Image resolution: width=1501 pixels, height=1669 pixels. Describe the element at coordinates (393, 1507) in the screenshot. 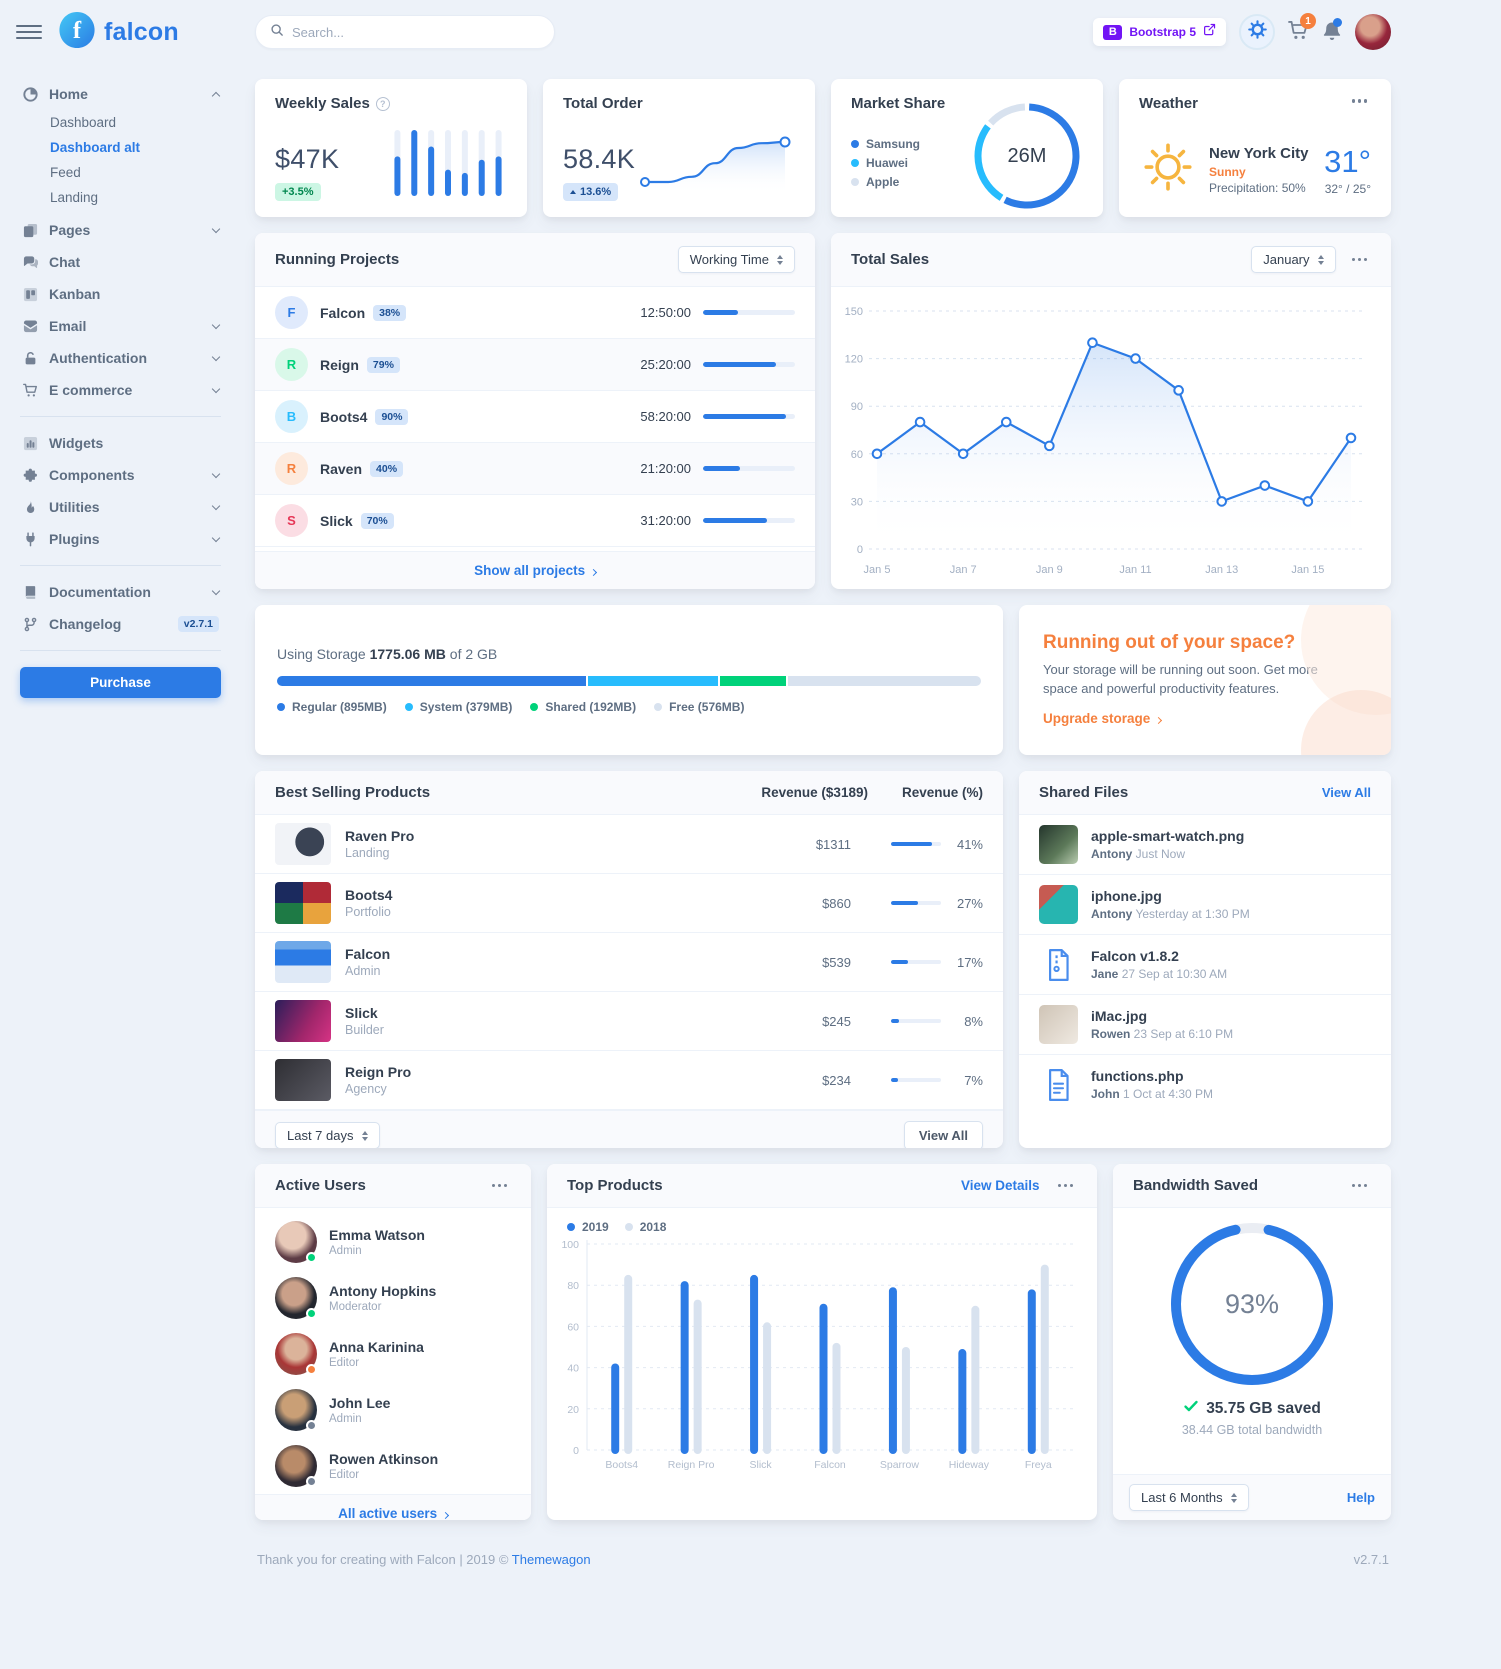

I see `all-active-users-link: All active users` at that location.